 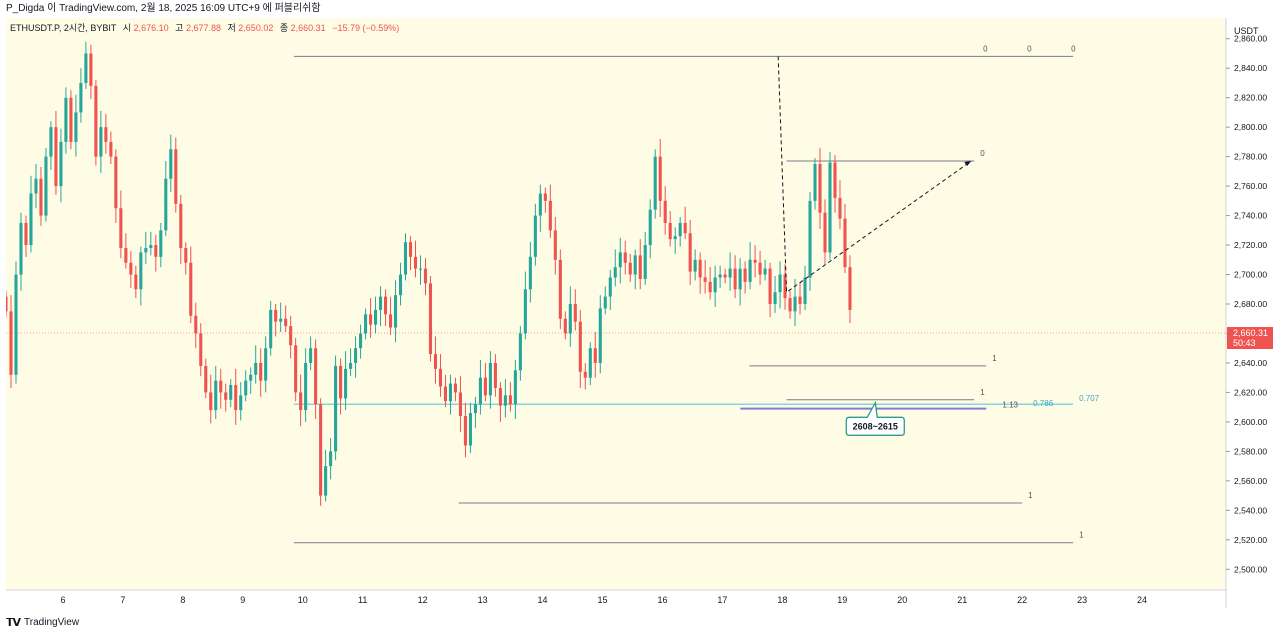 What do you see at coordinates (483, 600) in the screenshot?
I see `time-tick-label: 13` at bounding box center [483, 600].